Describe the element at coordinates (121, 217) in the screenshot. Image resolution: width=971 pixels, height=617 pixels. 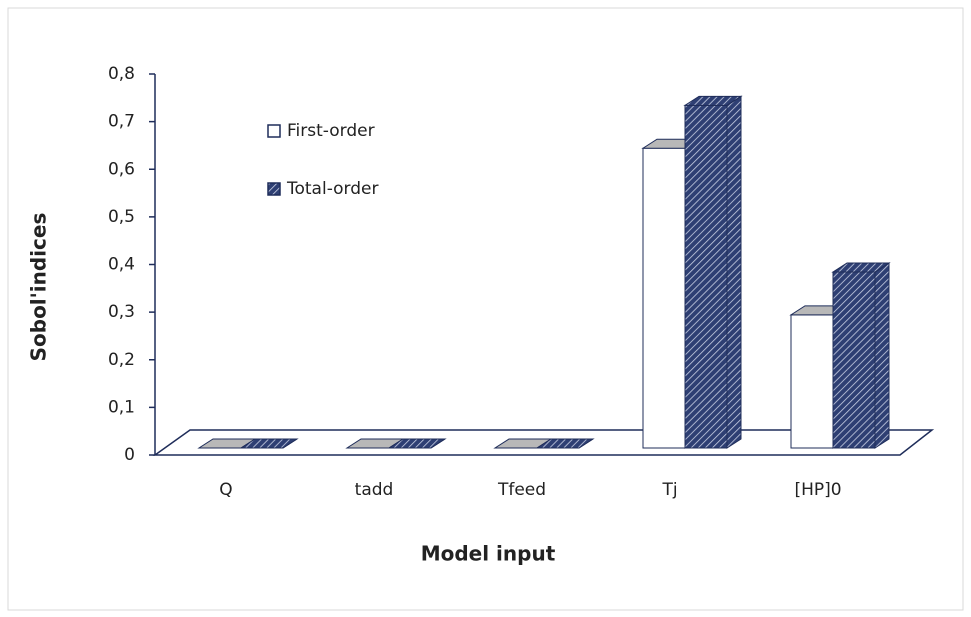
I see `y-tick-label: 0,5` at that location.